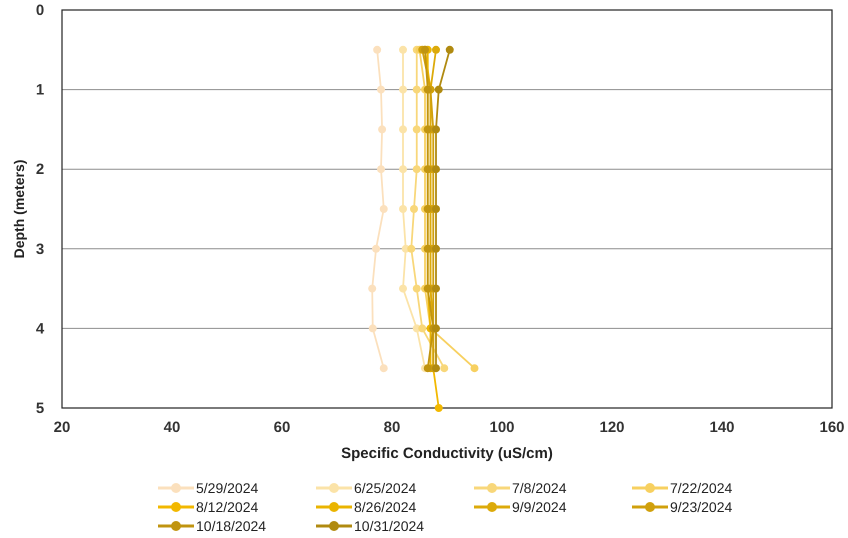 The image size is (848, 538). Describe the element at coordinates (40, 408) in the screenshot. I see `y-tick-label: 5` at that location.